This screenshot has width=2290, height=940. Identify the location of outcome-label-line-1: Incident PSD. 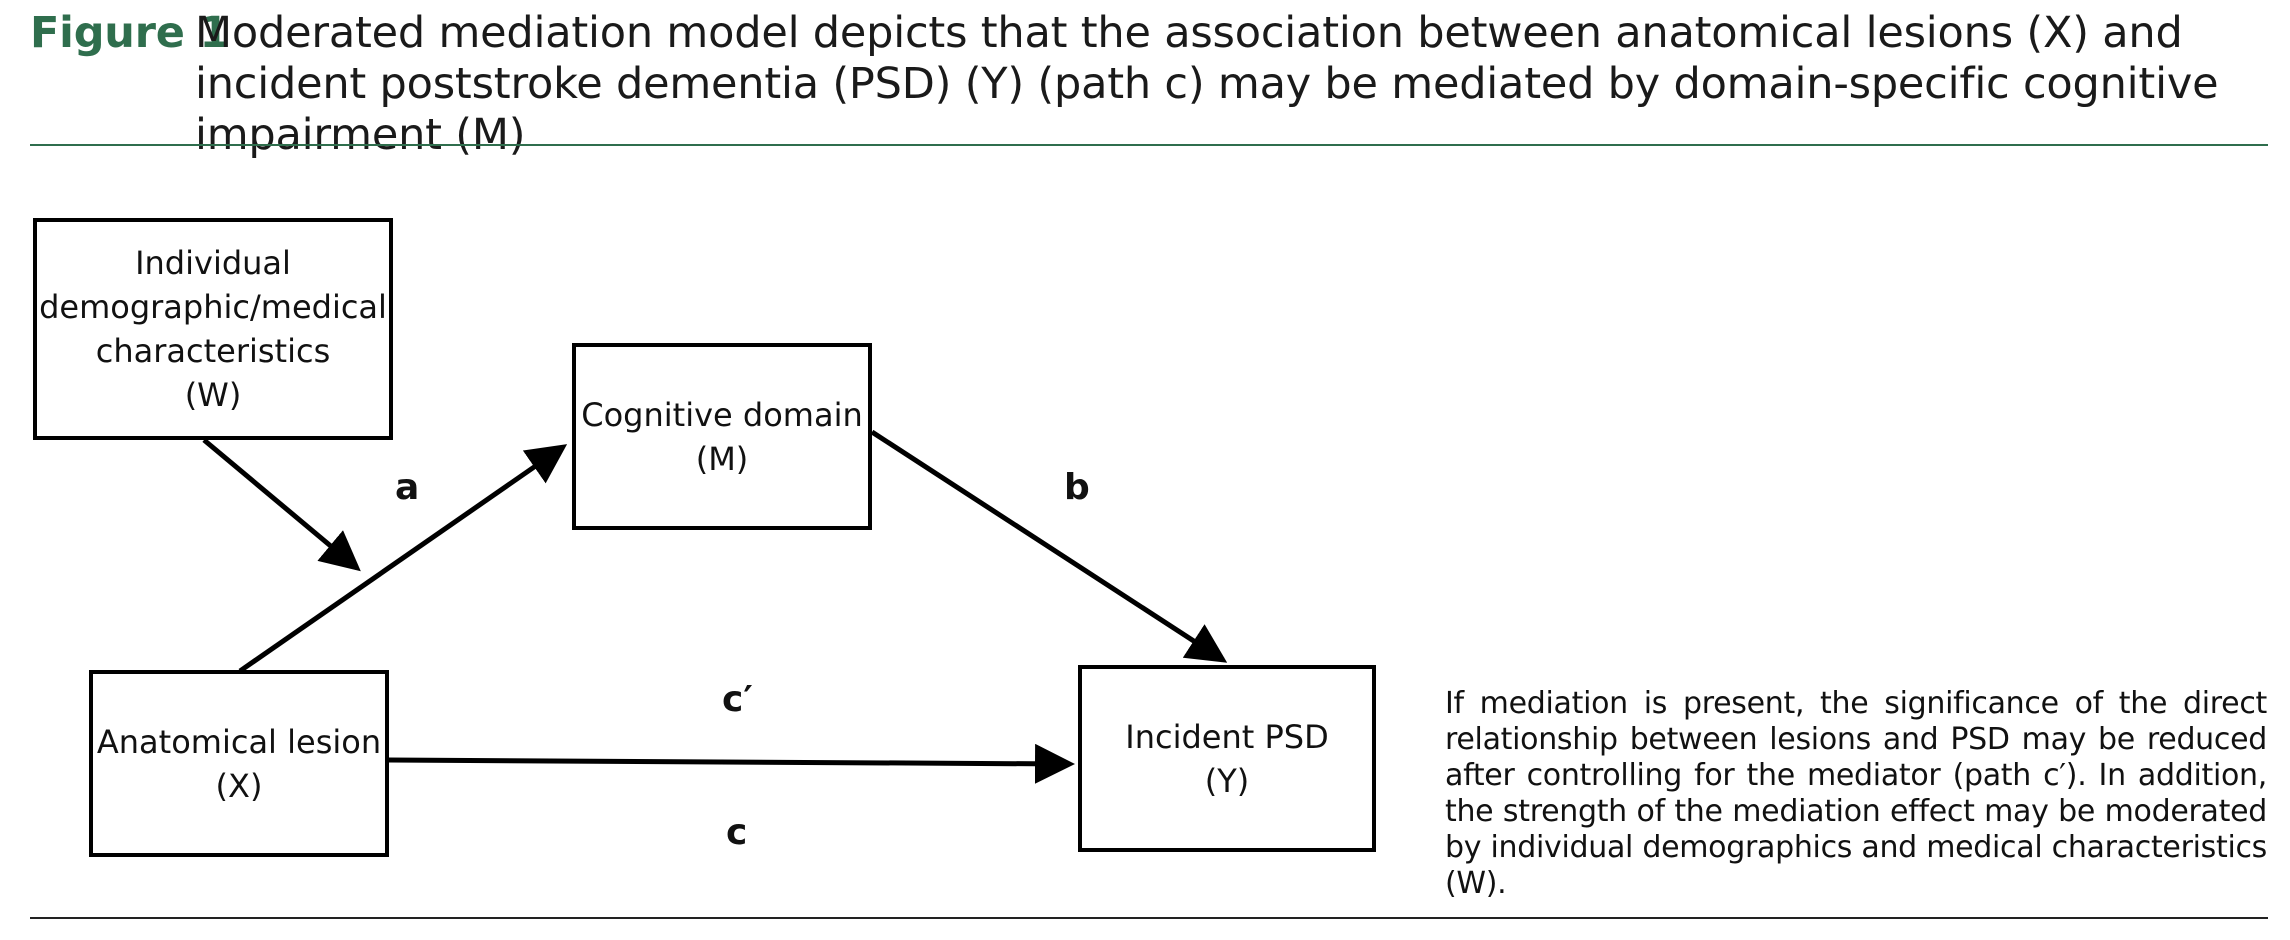
(1227, 736).